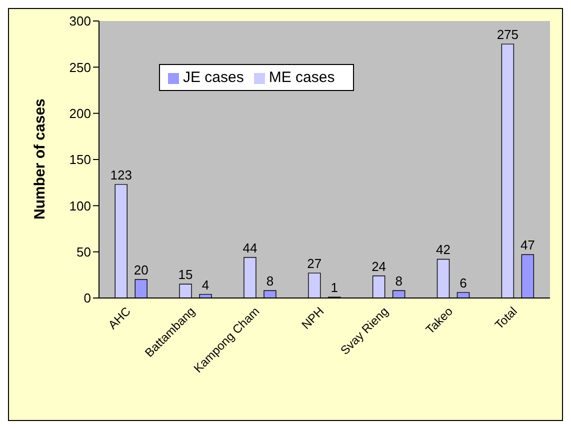 The image size is (571, 429). Describe the element at coordinates (80, 67) in the screenshot. I see `y-tick-label: 250` at that location.